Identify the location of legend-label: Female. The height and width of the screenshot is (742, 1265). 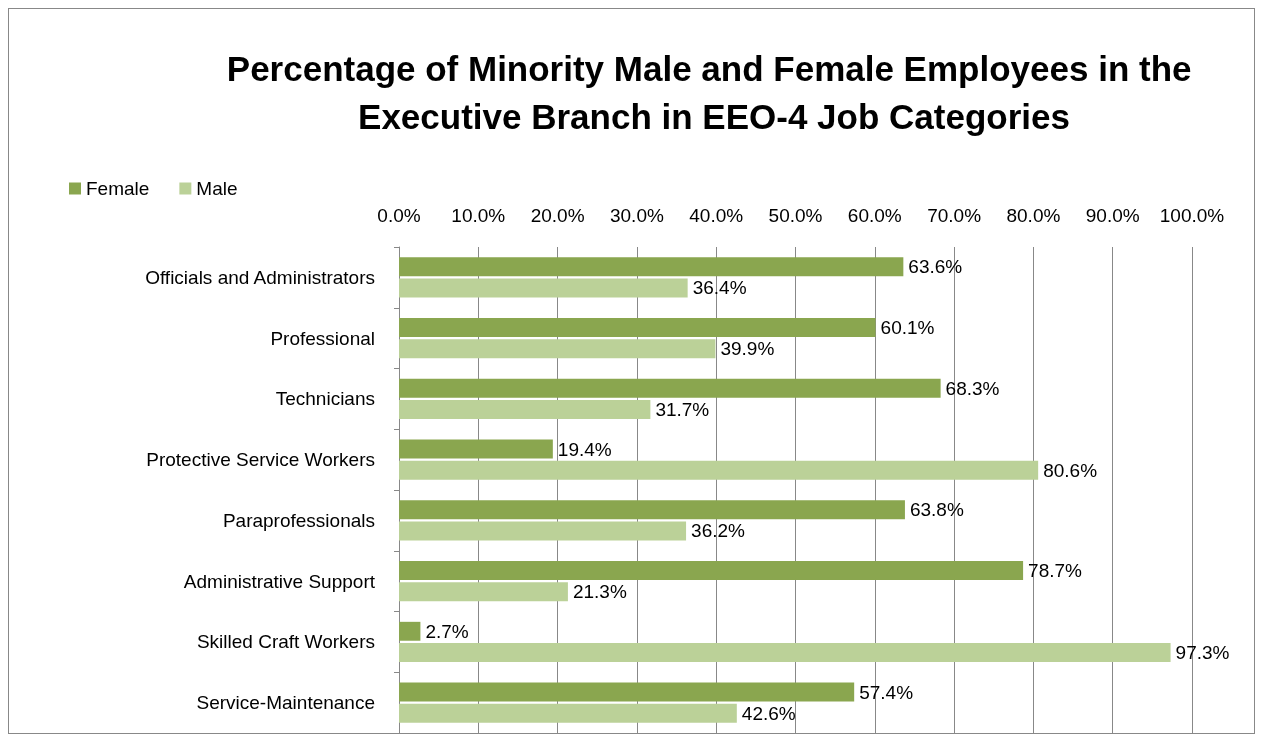
(118, 188).